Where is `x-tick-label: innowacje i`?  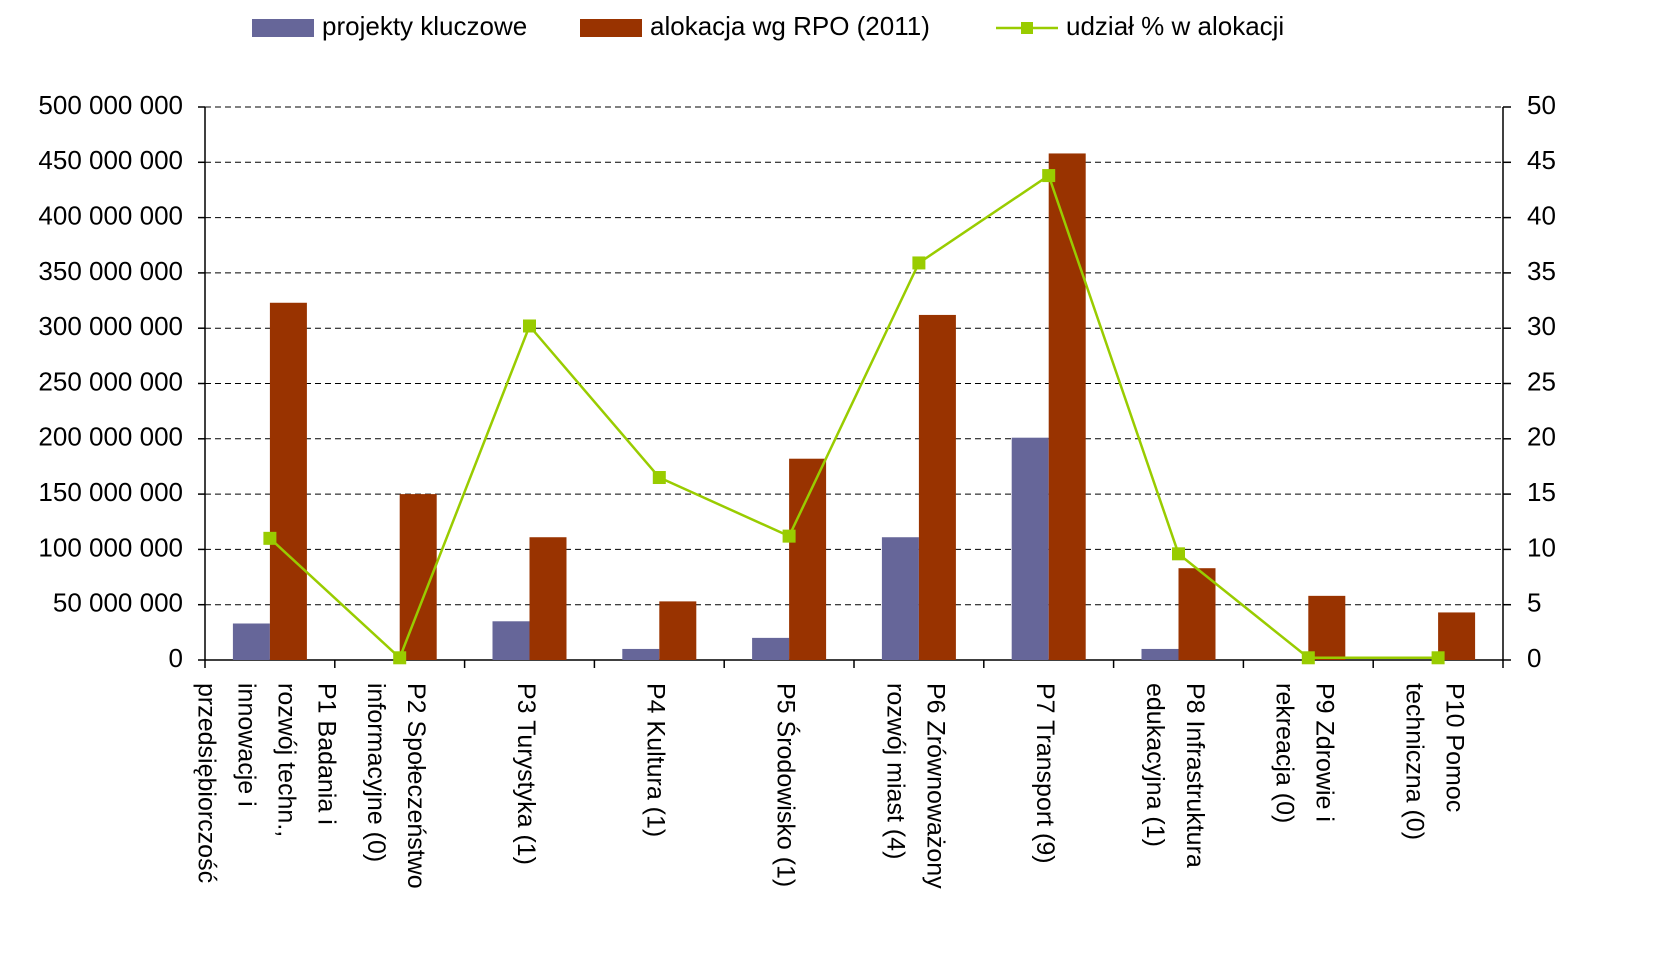 x-tick-label: innowacje i is located at coordinates (246, 745).